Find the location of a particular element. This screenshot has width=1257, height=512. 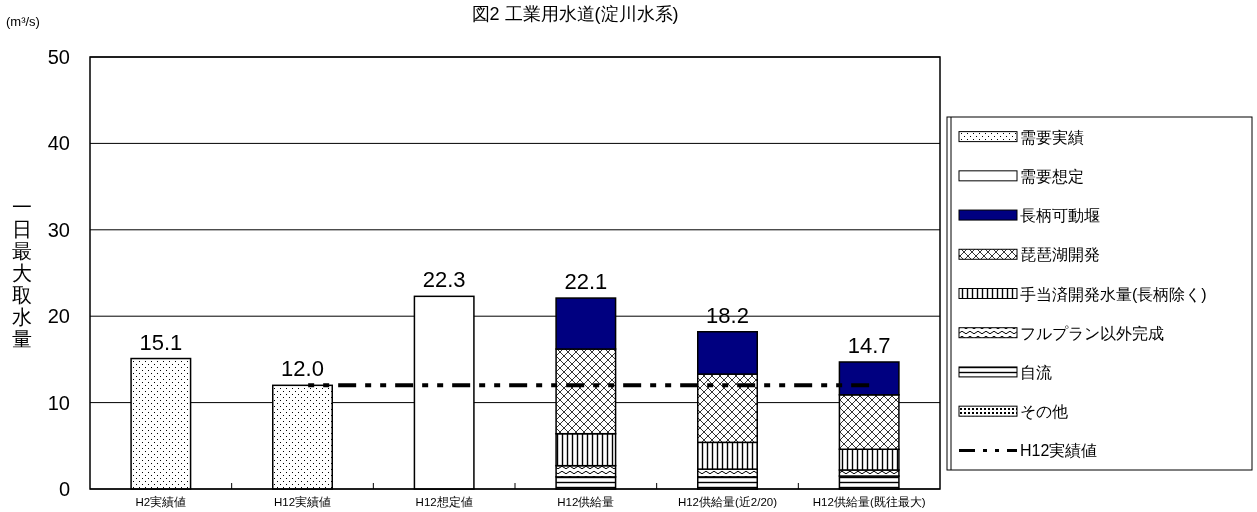

total-label: 12.0 is located at coordinates (302, 369).